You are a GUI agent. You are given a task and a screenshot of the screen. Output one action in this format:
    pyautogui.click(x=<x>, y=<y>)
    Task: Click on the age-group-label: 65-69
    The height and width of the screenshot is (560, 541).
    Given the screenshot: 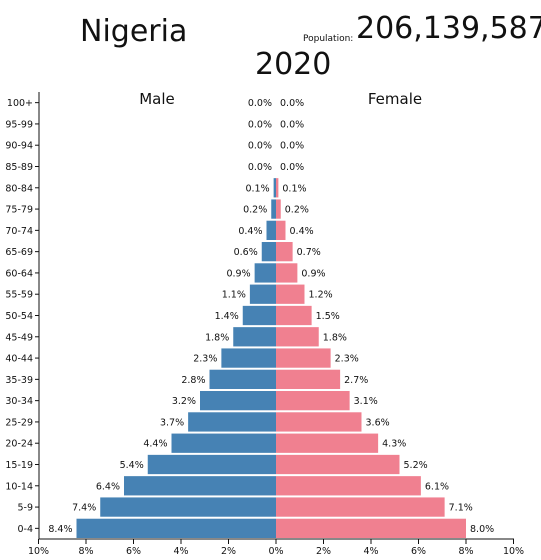 What is the action you would take?
    pyautogui.click(x=19, y=252)
    